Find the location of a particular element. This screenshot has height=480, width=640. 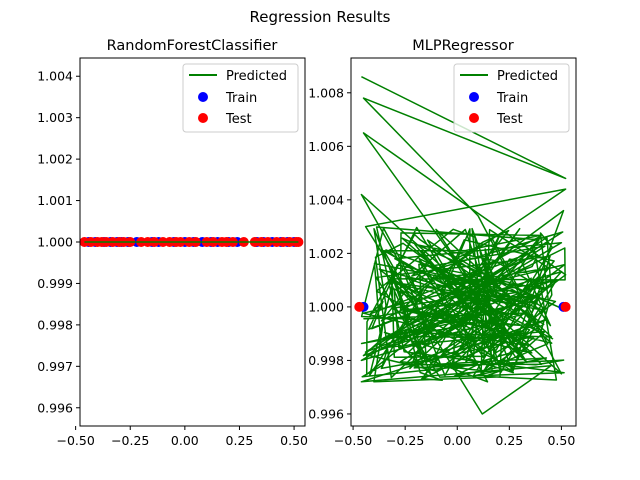

y-tick-label: 0.997 is located at coordinates (55, 366).